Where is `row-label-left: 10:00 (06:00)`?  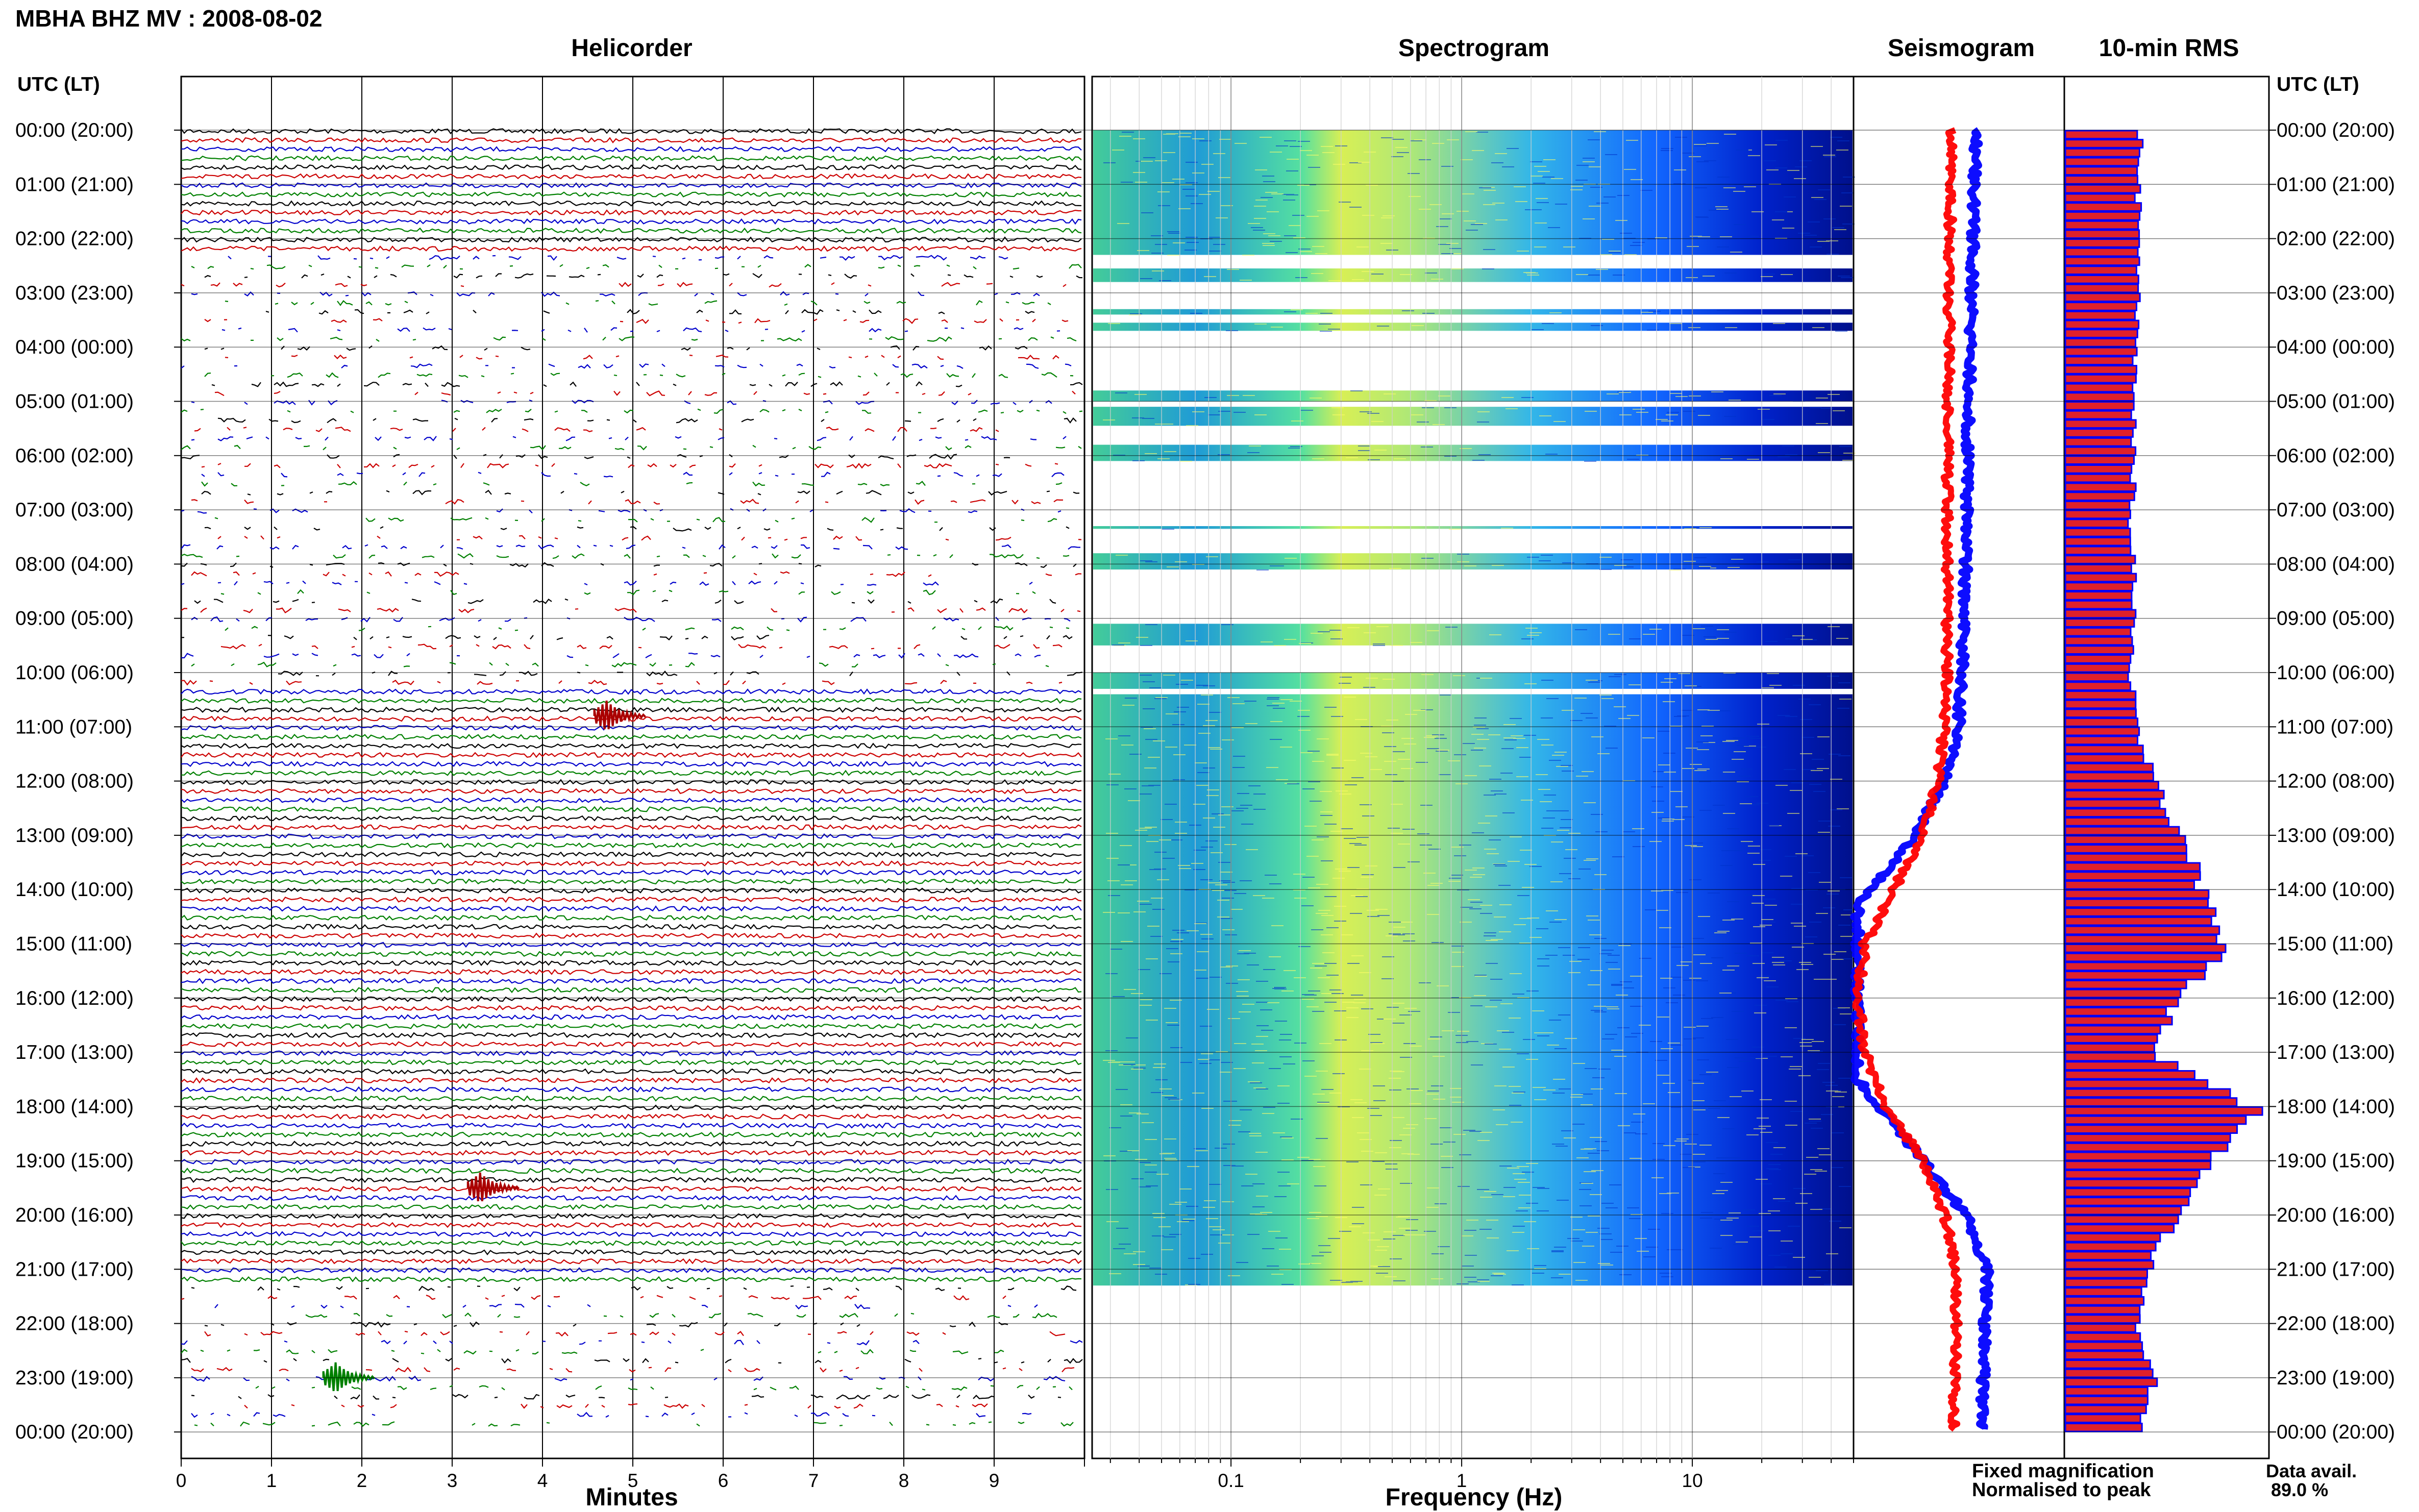
row-label-left: 10:00 (06:00) is located at coordinates (74, 673).